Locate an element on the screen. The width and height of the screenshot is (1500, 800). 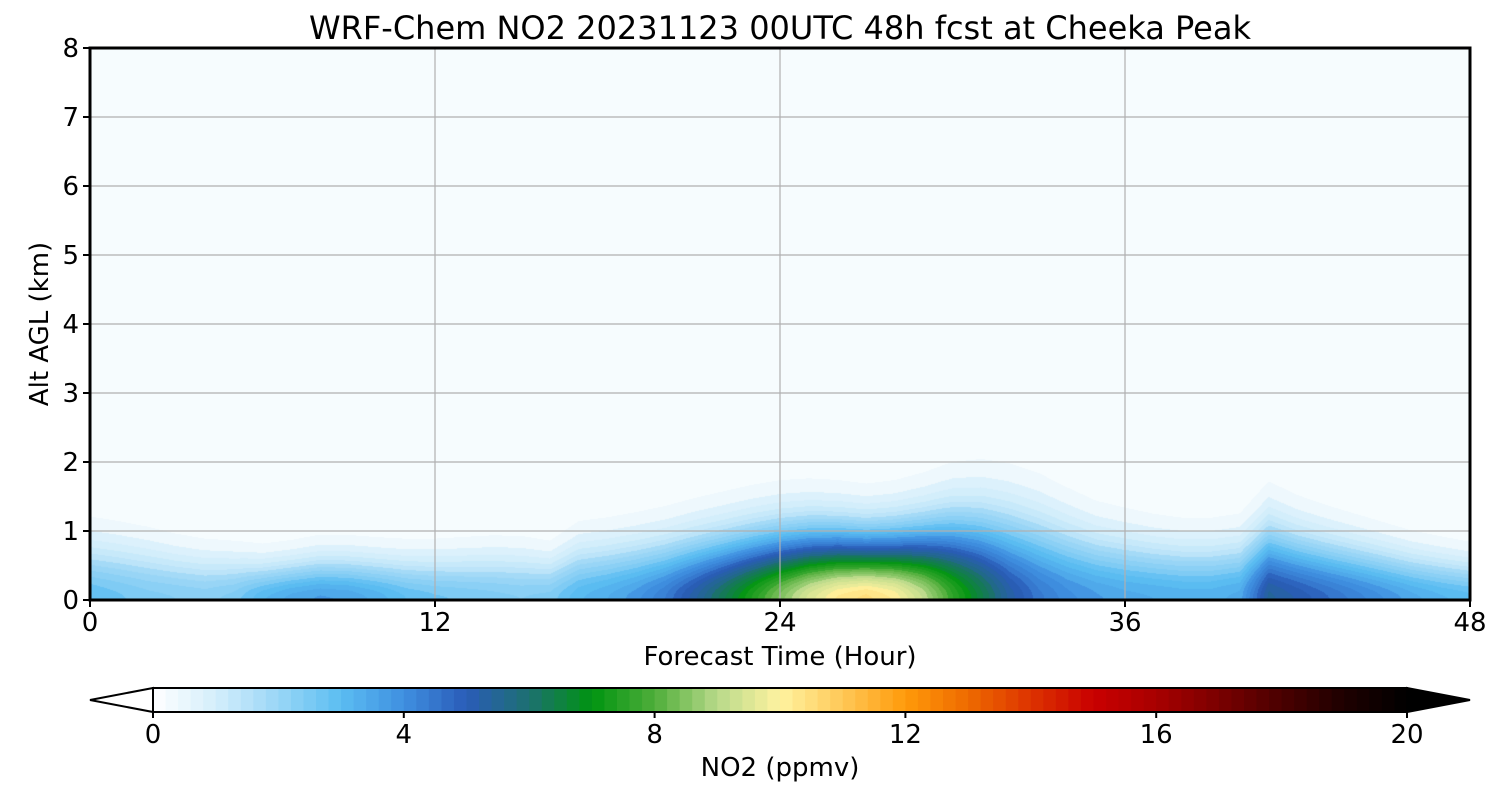
y-tick-label: 6 is located at coordinates (70, 187).